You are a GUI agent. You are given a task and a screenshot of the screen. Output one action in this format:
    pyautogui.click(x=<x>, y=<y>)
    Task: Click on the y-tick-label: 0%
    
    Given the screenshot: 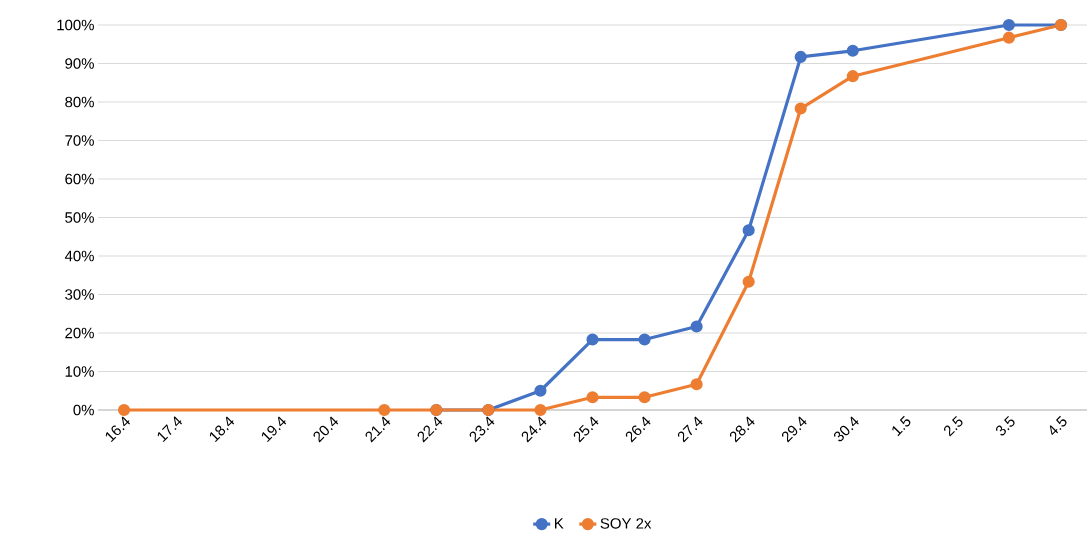 What is the action you would take?
    pyautogui.click(x=83, y=410)
    